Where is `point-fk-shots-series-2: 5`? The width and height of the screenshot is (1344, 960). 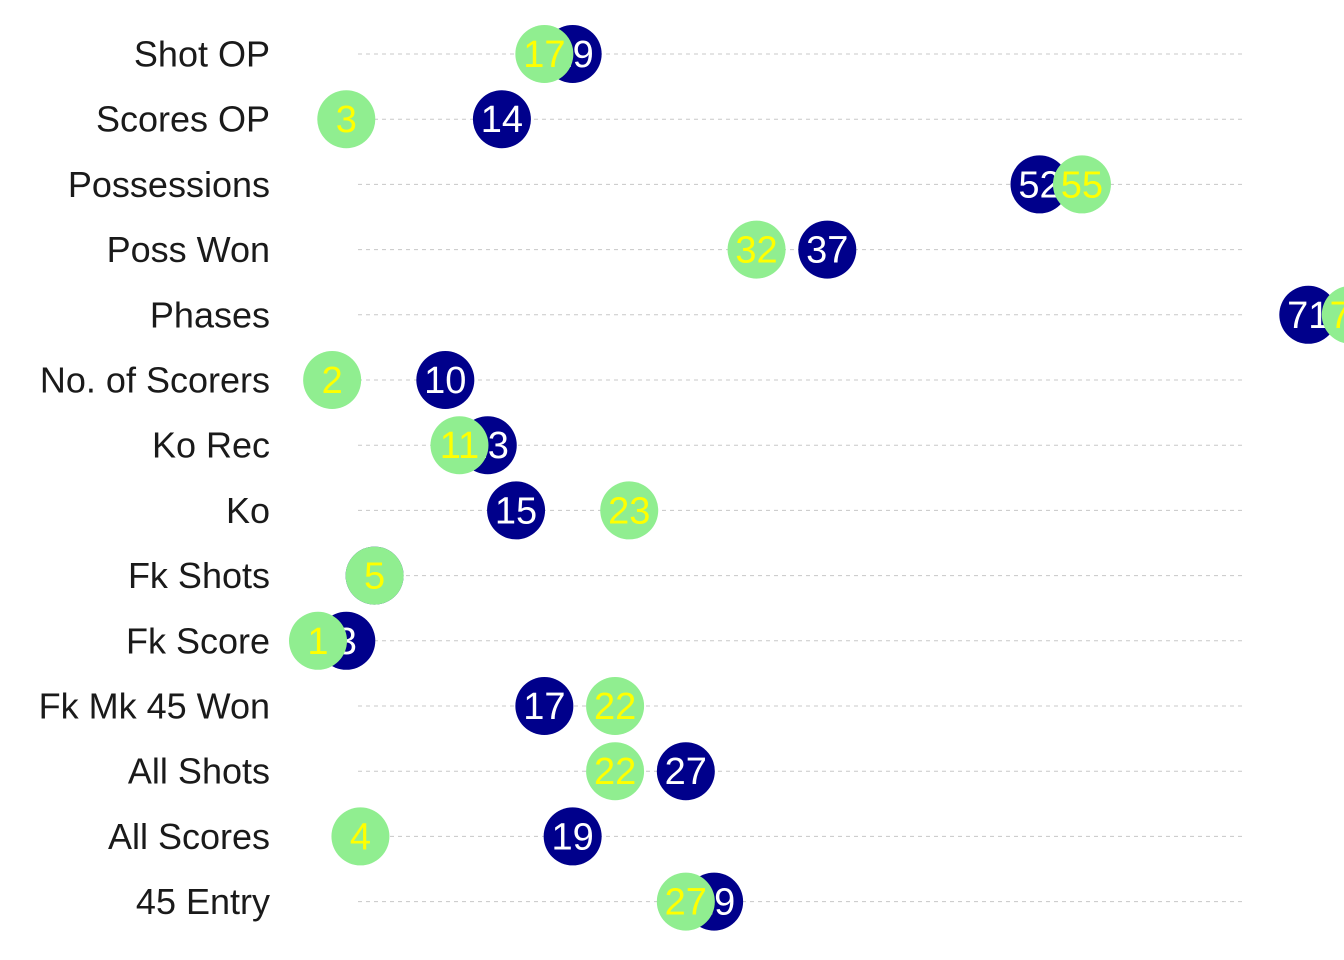
point-fk-shots-series-2: 5 is located at coordinates (374, 575).